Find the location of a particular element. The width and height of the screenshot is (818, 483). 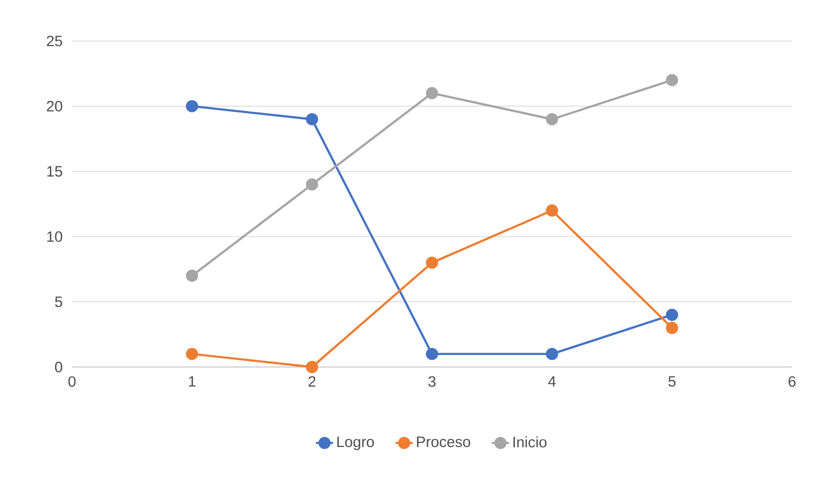

legend-label: Inicio is located at coordinates (529, 442).